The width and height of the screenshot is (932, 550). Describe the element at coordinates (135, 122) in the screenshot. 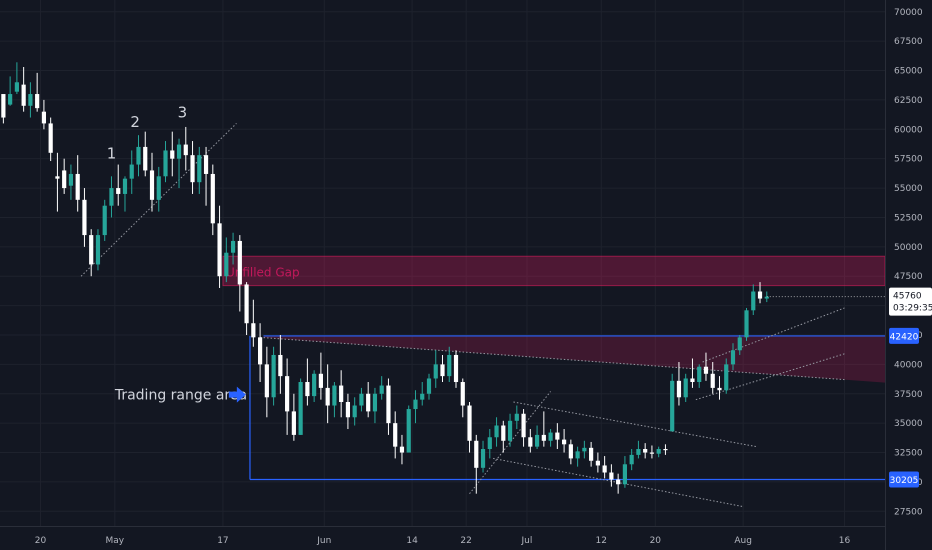

I see `wave-number-label: 2` at that location.